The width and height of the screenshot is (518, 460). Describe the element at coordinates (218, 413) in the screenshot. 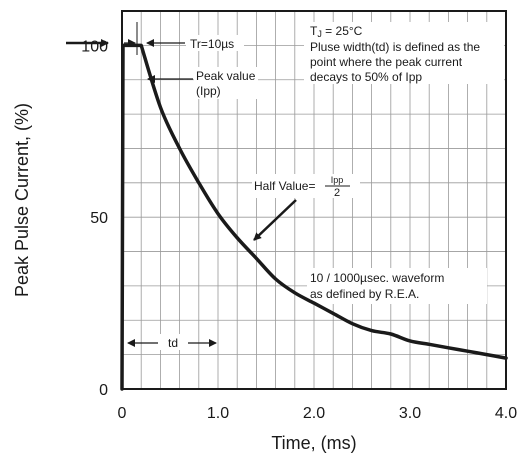

I see `x-tick-label: 1.0` at that location.